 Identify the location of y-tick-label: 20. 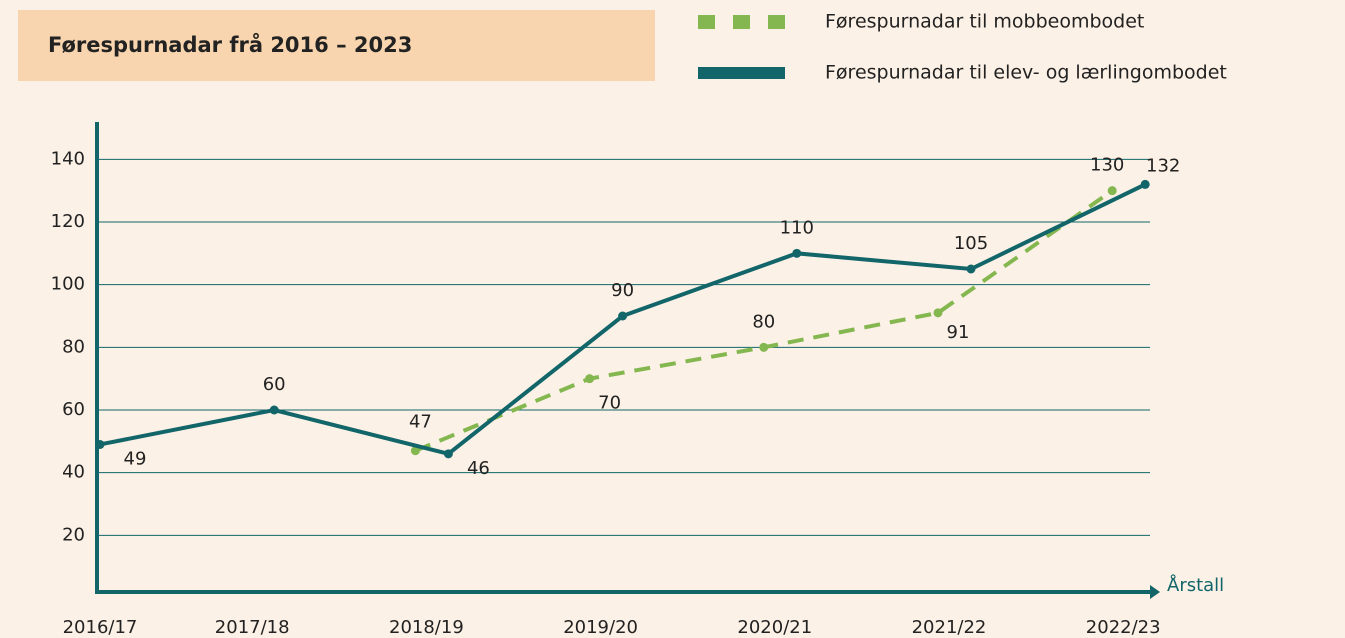
(73, 534).